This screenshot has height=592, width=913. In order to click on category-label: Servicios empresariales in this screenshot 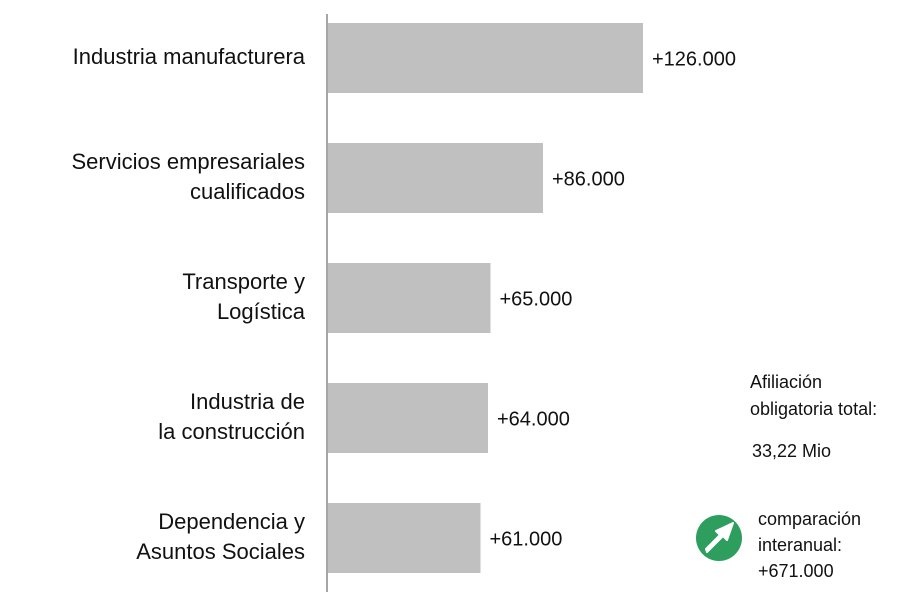, I will do `click(188, 161)`.